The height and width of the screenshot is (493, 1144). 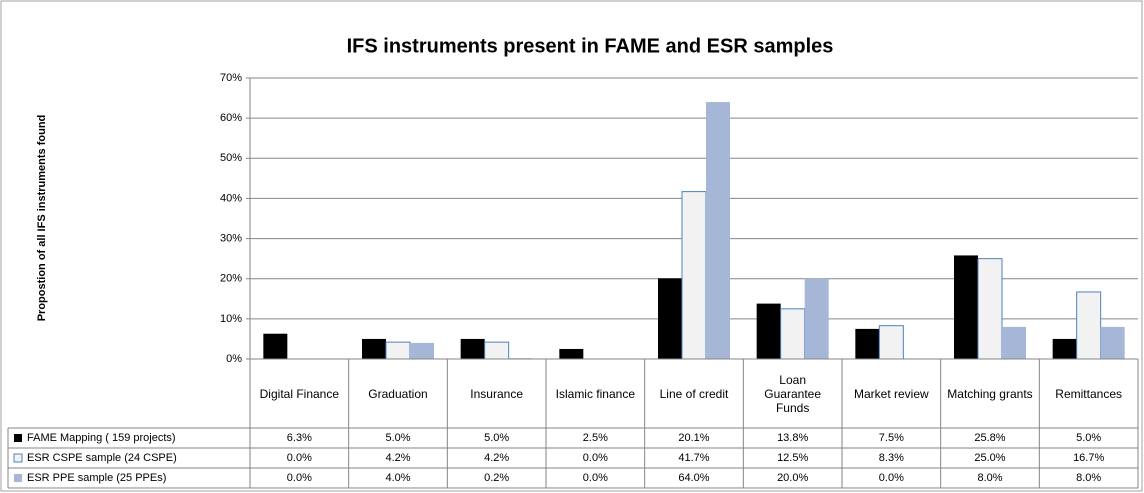 What do you see at coordinates (231, 279) in the screenshot?
I see `y-tick-label: 20%` at bounding box center [231, 279].